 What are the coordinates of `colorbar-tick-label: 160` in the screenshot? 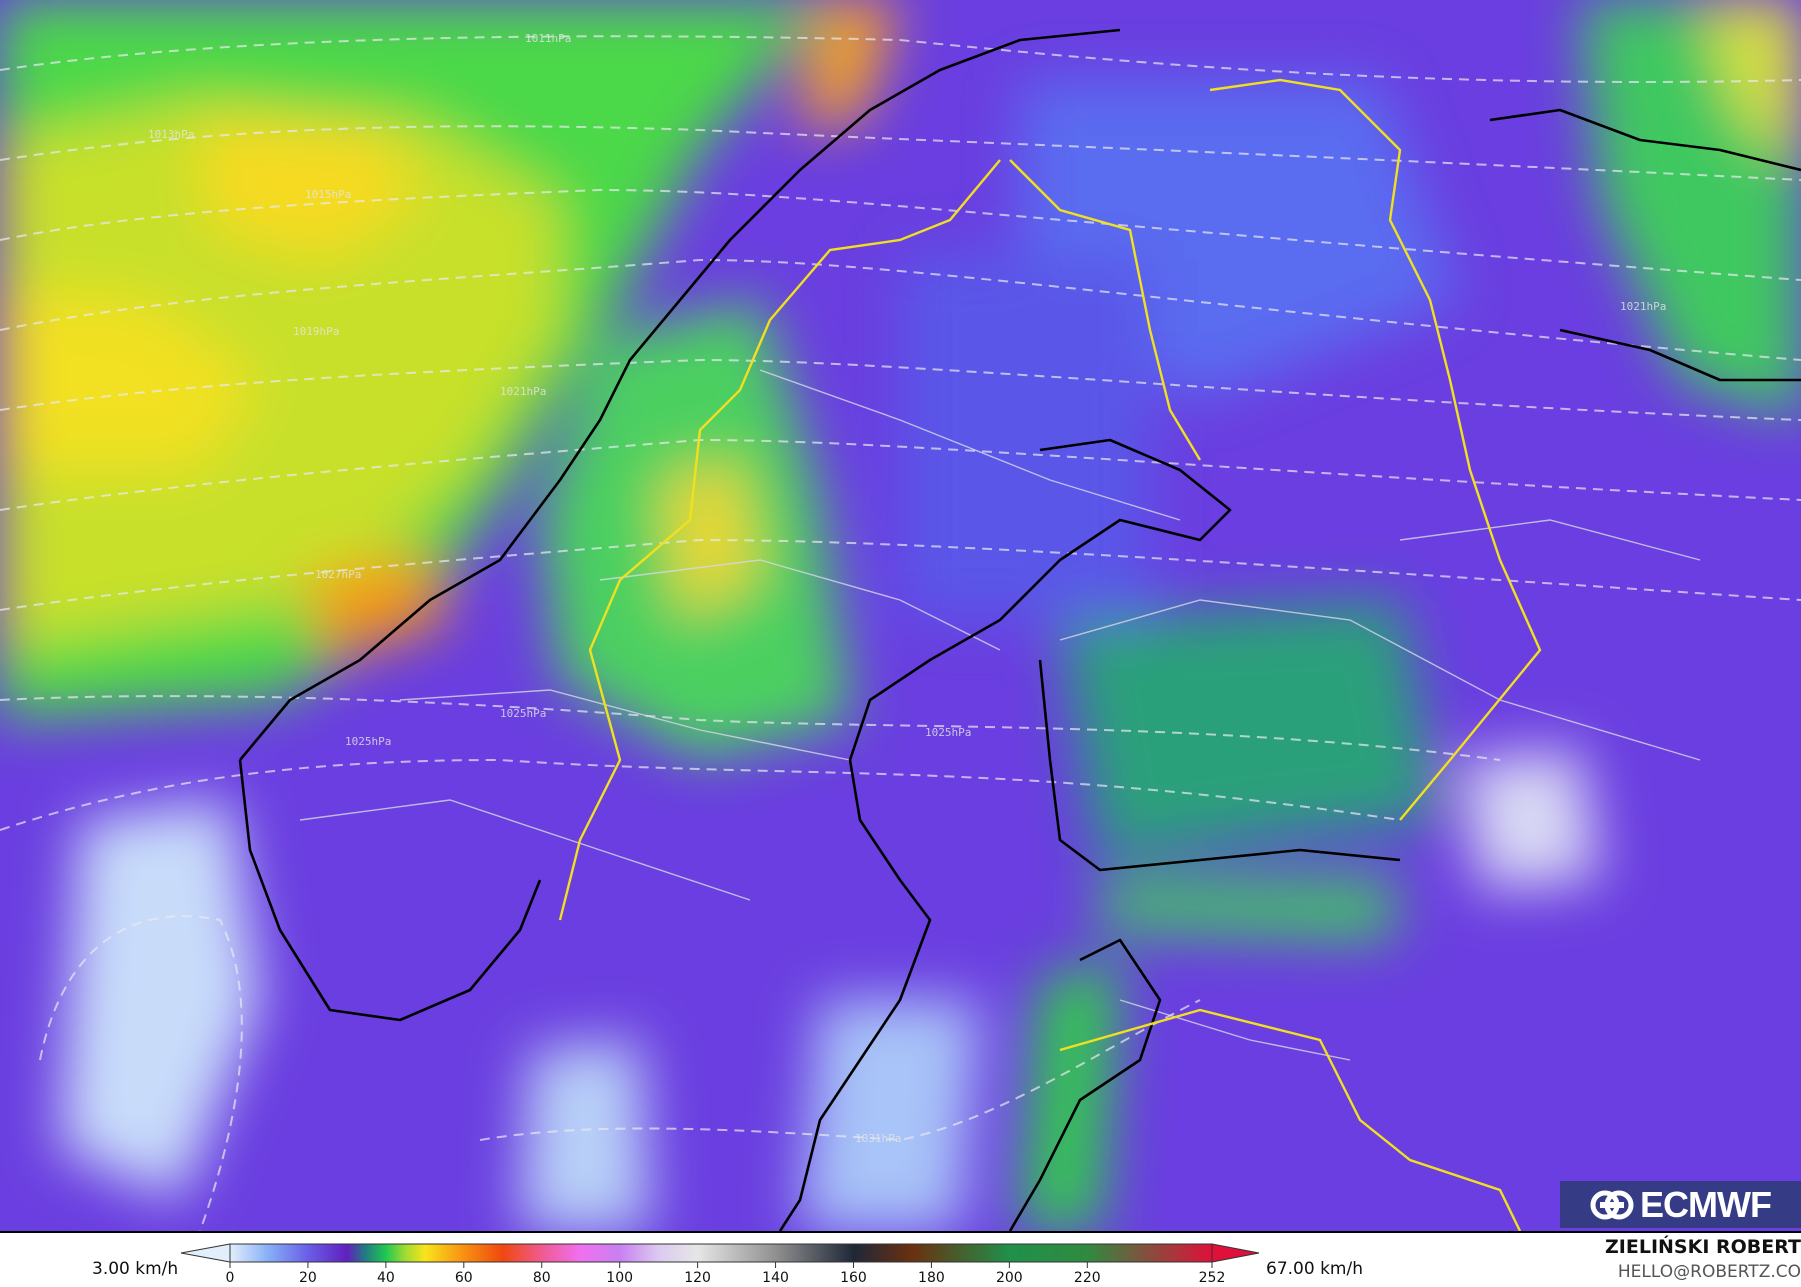 It's located at (853, 1278).